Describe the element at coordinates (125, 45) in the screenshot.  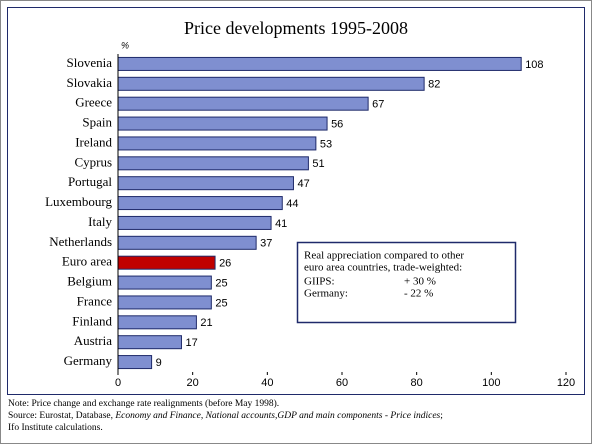
I see `unit-label: %` at that location.